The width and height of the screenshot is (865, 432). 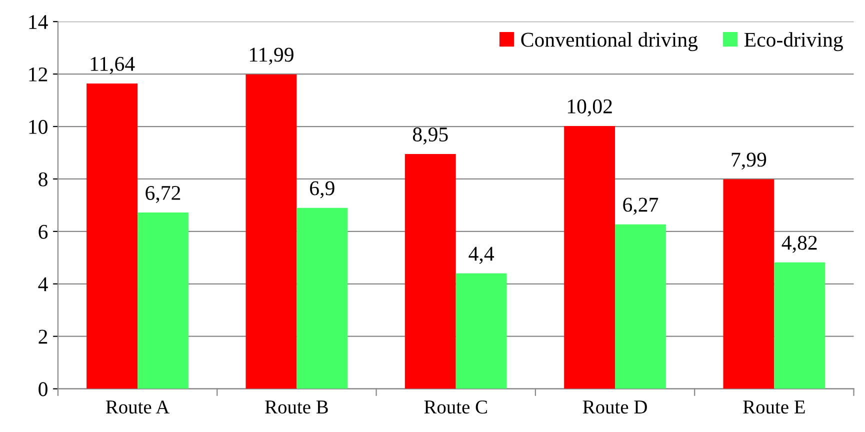 What do you see at coordinates (163, 194) in the screenshot?
I see `data-label: 6,72` at bounding box center [163, 194].